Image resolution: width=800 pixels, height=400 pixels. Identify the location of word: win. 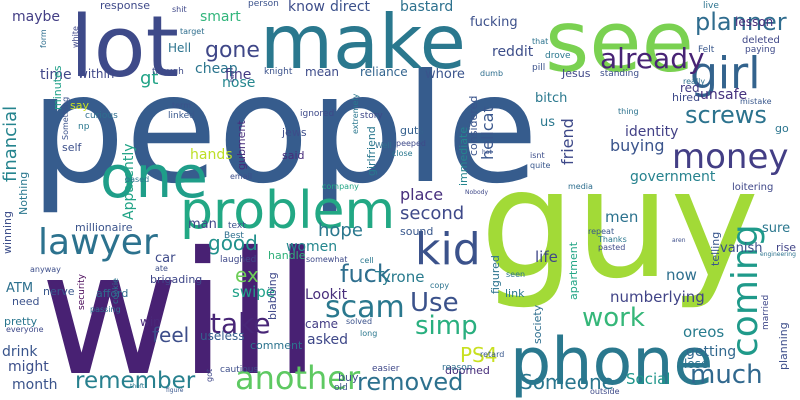
(150, 322).